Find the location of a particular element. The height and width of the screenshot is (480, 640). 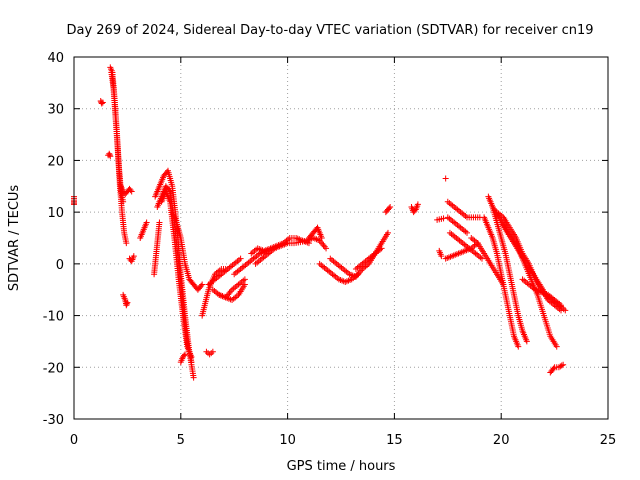

series-s23 is located at coordinates (280, 246).